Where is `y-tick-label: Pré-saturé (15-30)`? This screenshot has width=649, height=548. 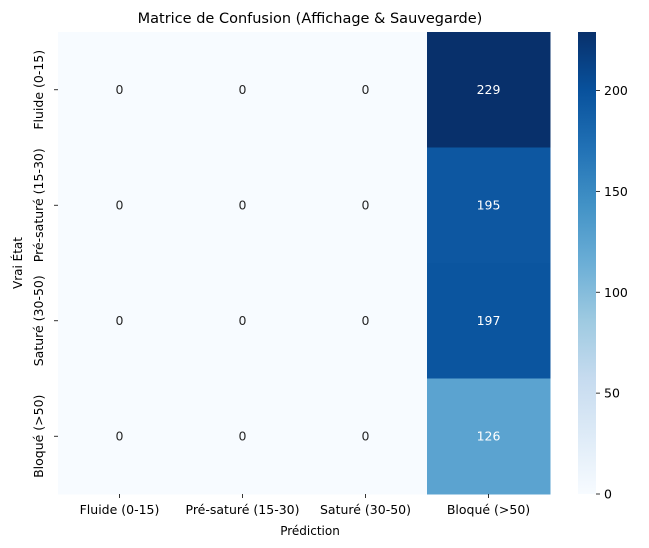
y-tick-label: Pré-saturé (15-30) is located at coordinates (38, 205).